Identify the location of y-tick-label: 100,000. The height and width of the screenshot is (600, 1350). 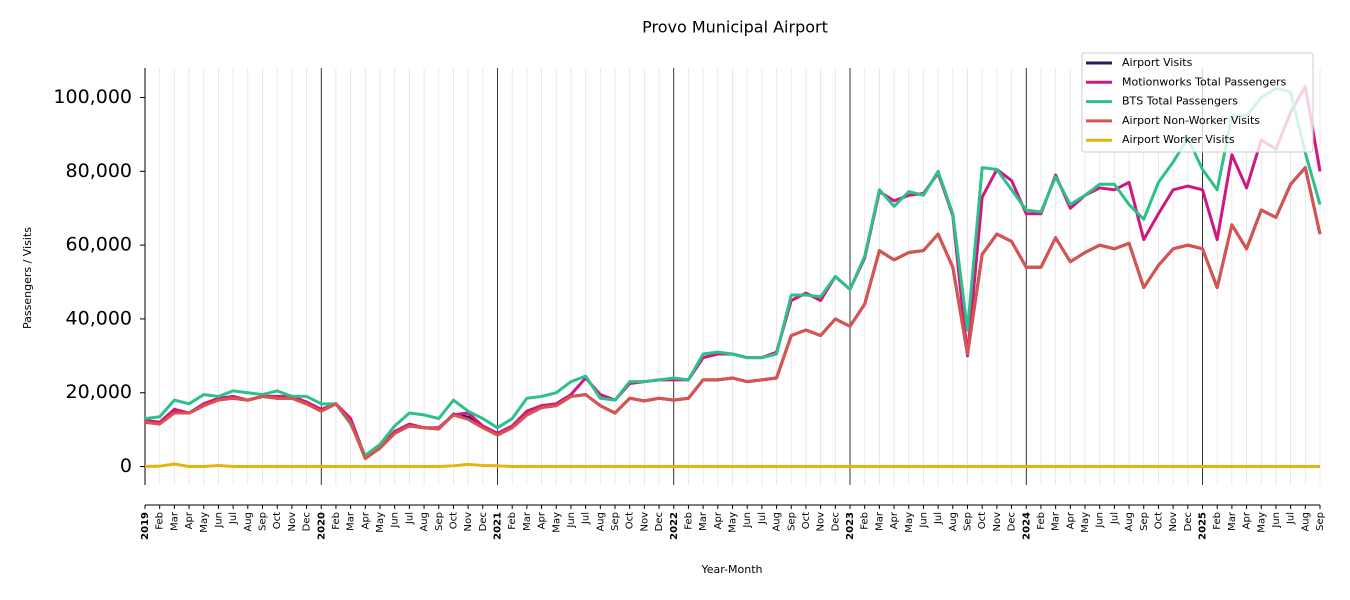
(92, 97).